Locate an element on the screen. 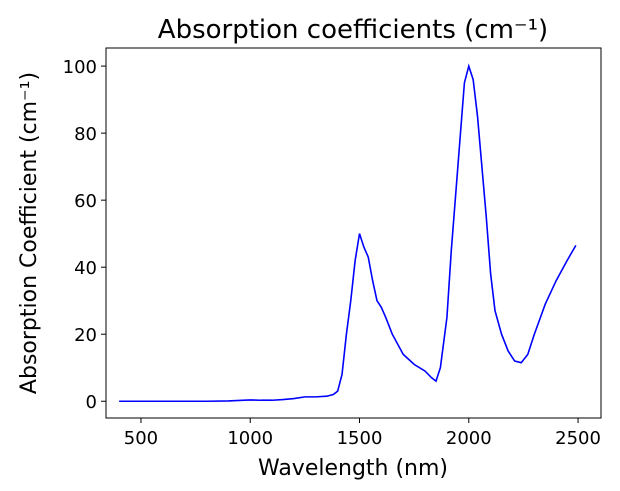  y-tick-label: 100 is located at coordinates (80, 67).